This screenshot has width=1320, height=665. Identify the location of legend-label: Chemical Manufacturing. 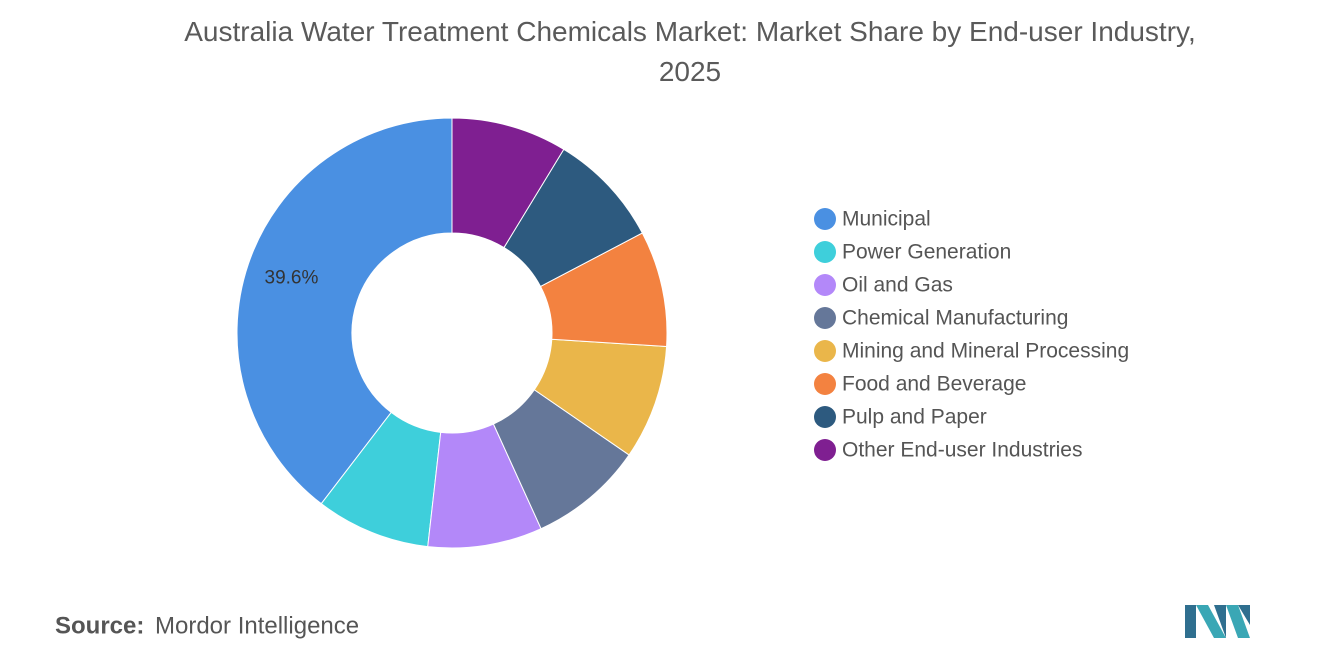
(955, 318).